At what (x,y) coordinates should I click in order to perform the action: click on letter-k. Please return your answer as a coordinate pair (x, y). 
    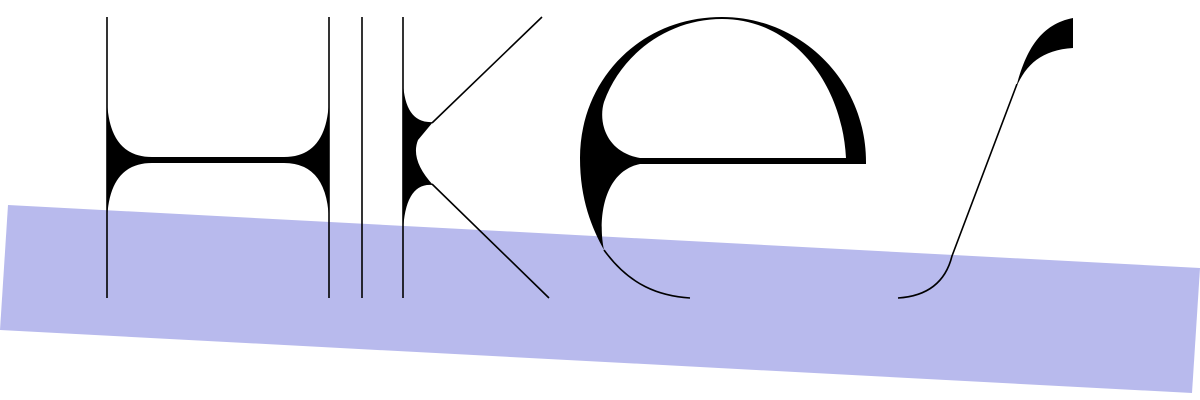
    Looking at the image, I should click on (476, 157).